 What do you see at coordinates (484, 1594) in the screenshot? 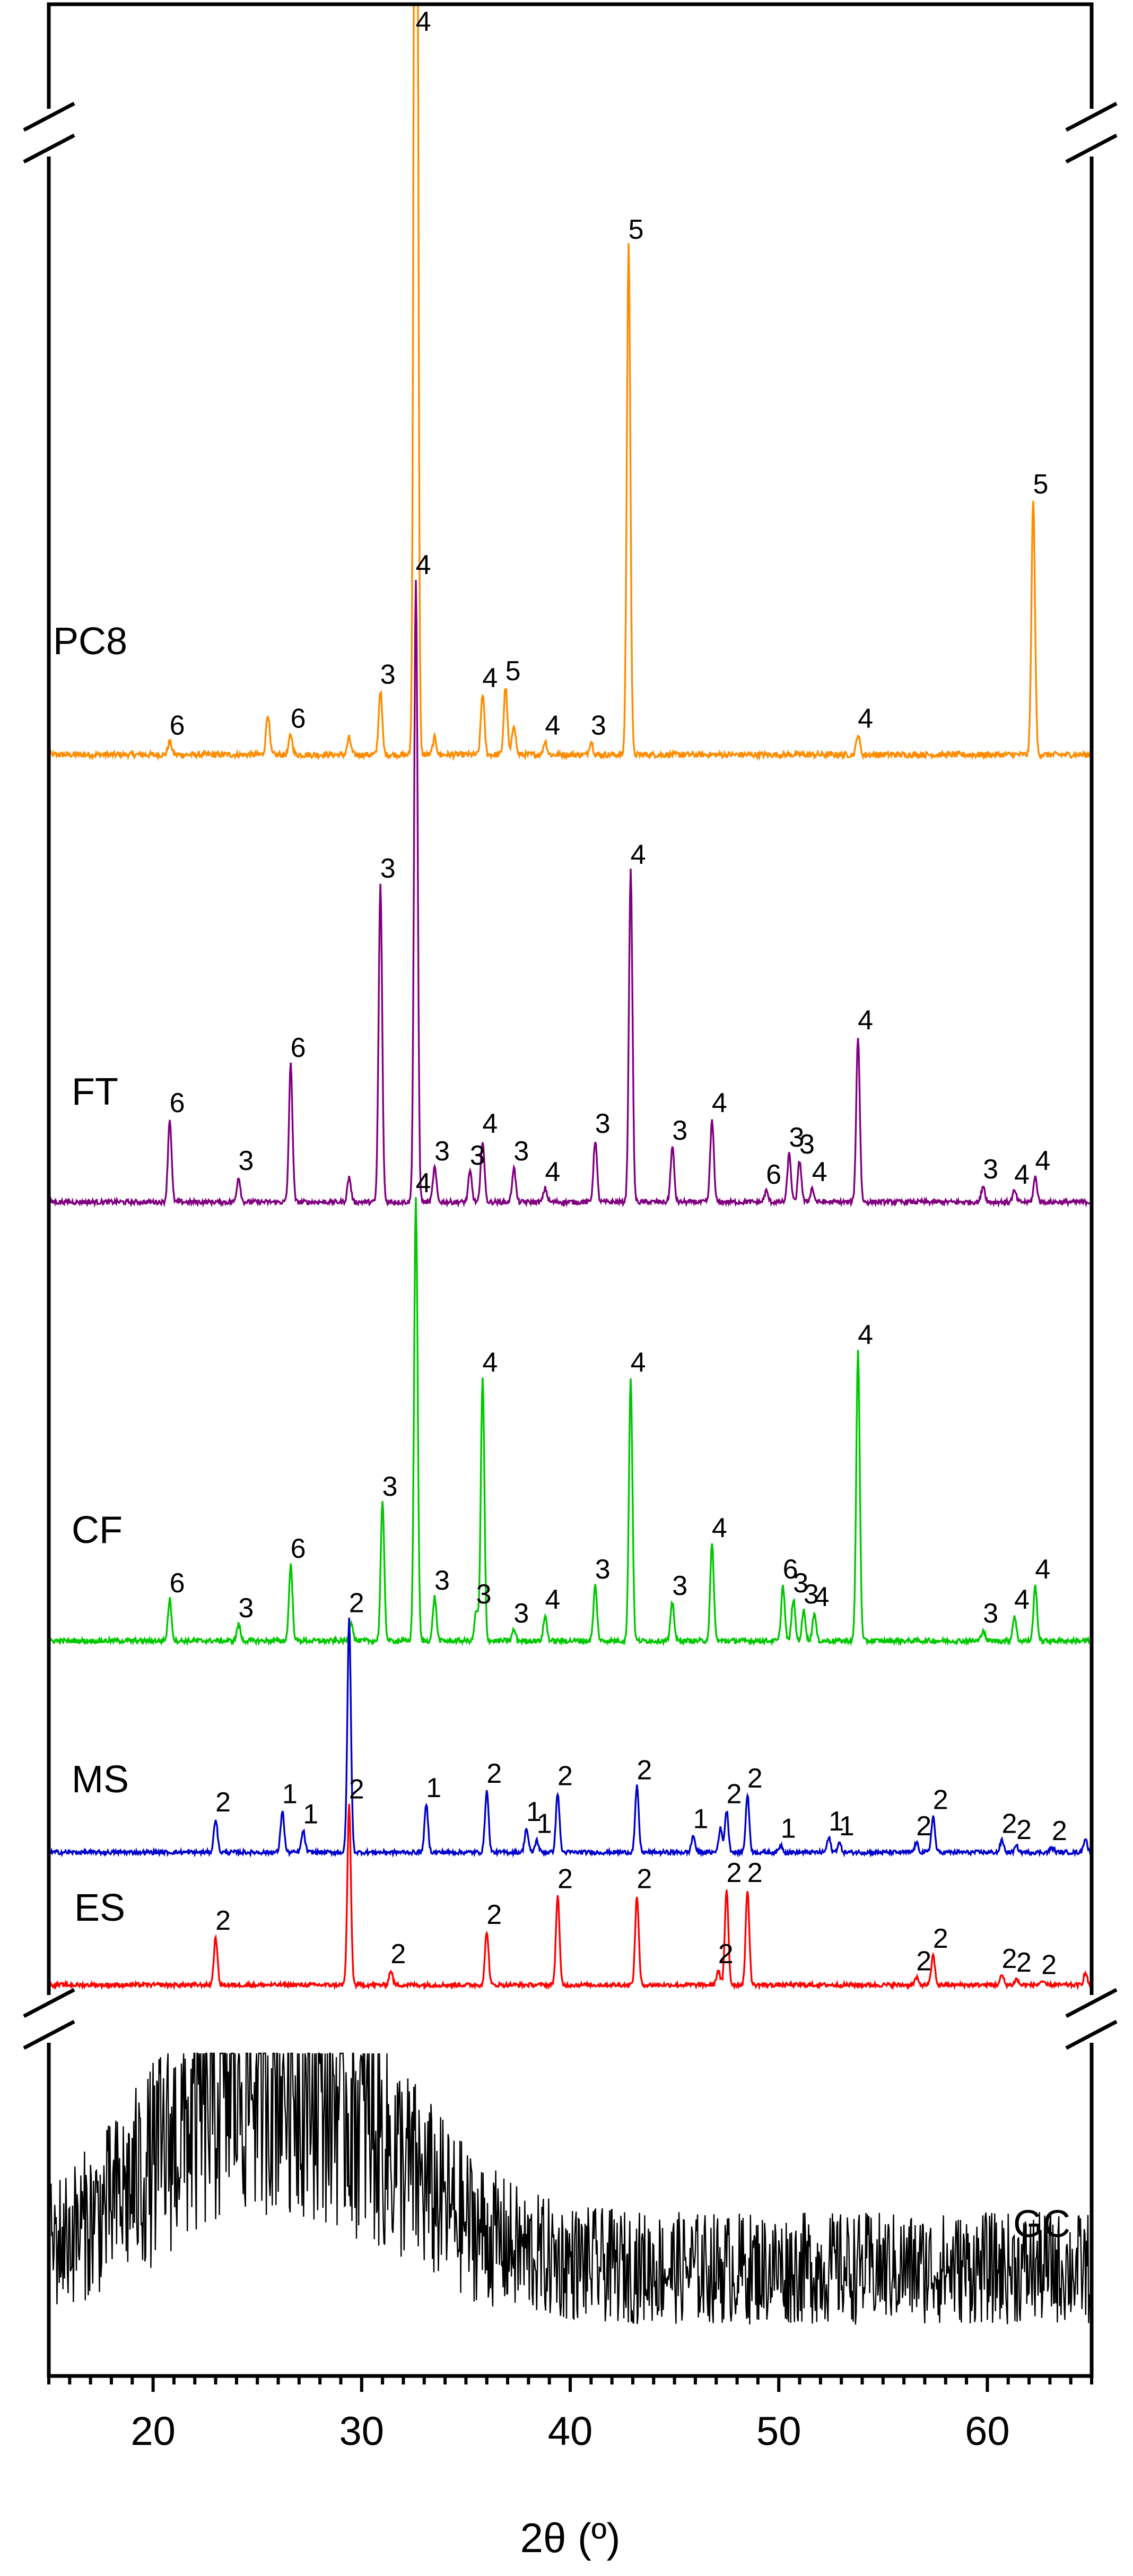
I see `peak-label-cf-7: 3` at bounding box center [484, 1594].